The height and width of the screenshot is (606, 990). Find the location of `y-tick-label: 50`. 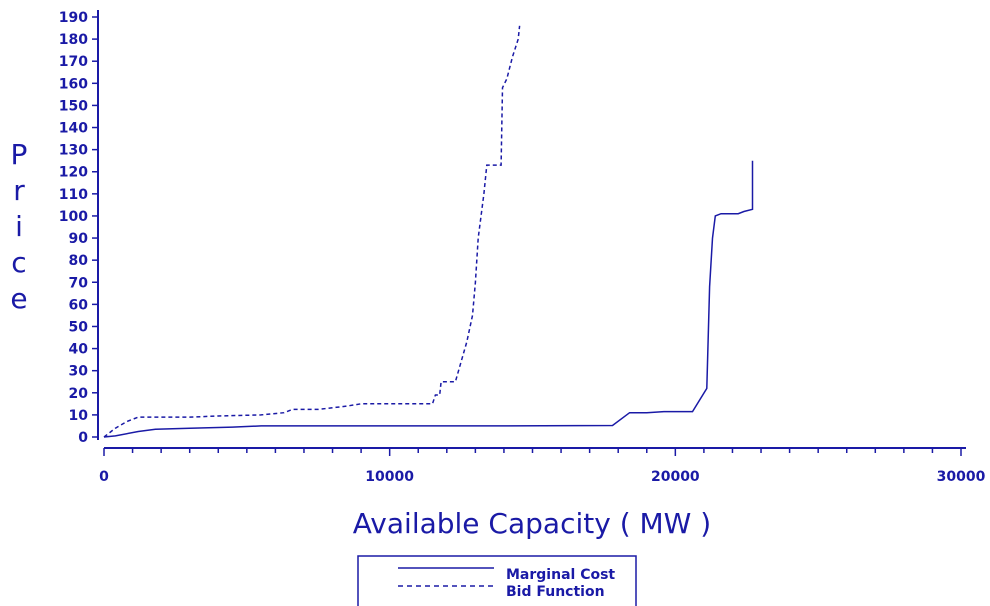

y-tick-label: 50 is located at coordinates (79, 327).